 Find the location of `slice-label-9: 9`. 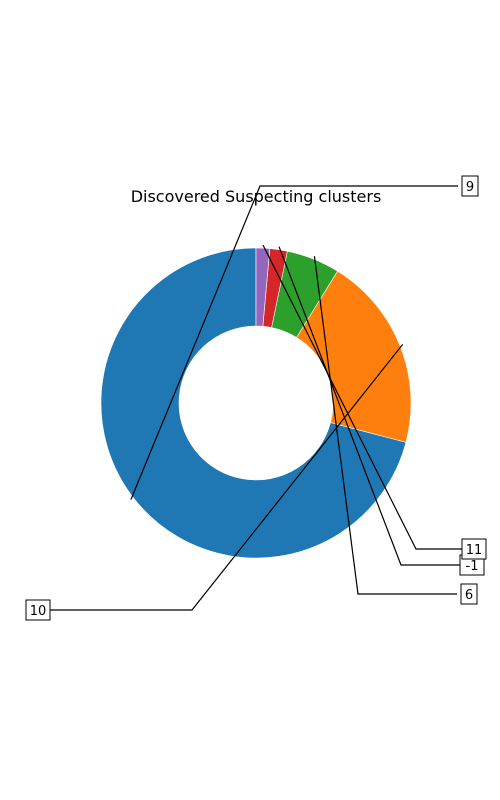

slice-label-9: 9 is located at coordinates (470, 187).